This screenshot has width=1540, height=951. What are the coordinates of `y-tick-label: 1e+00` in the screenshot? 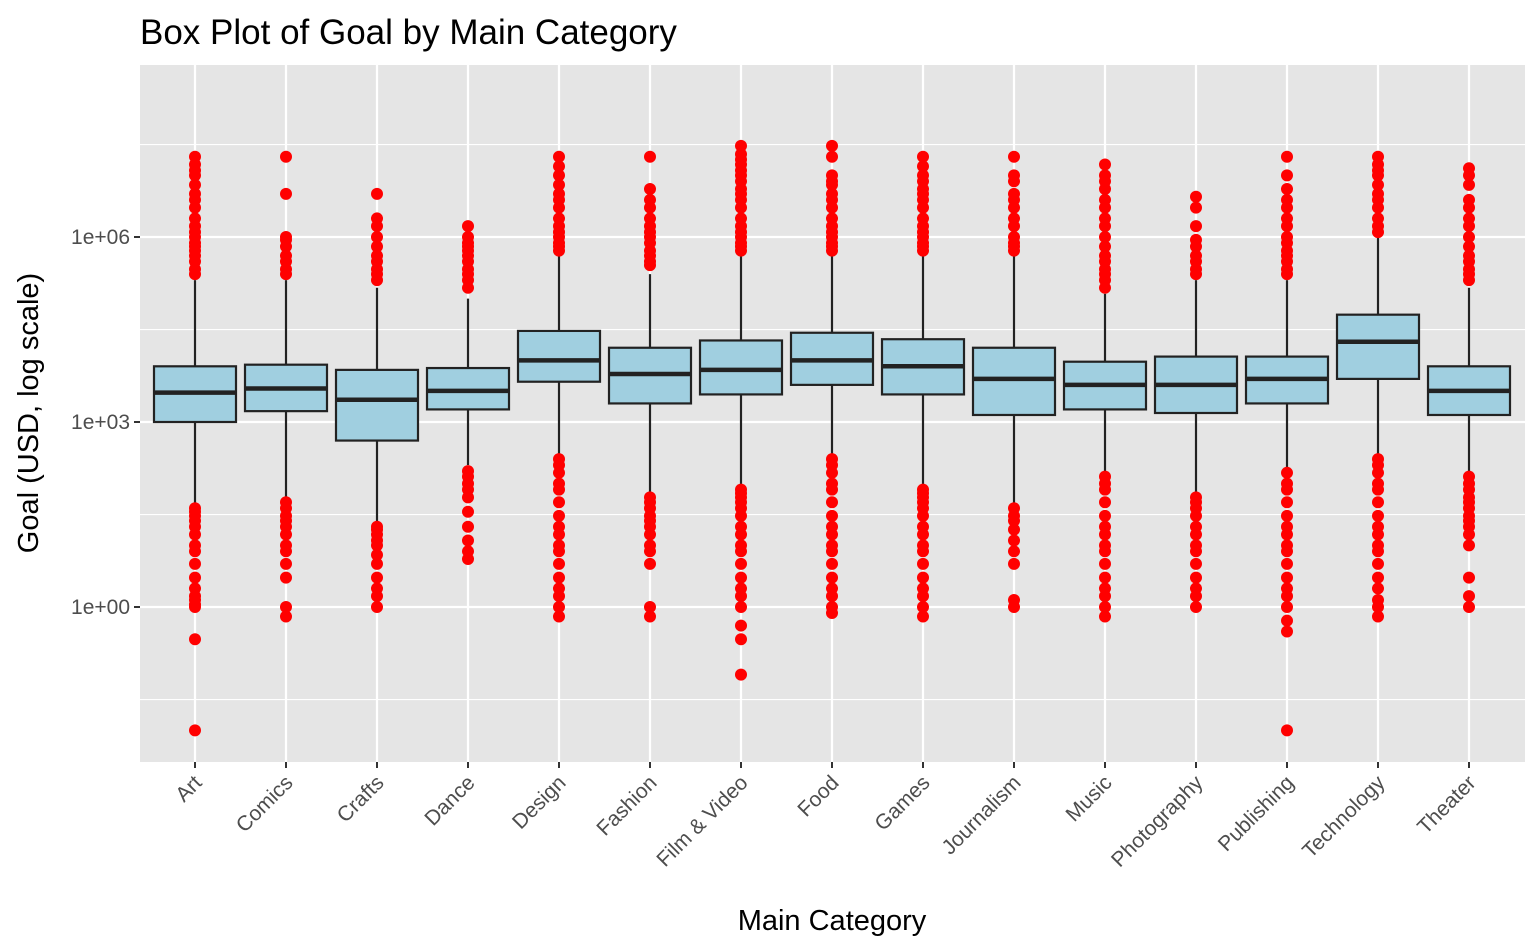 It's located at (100, 607).